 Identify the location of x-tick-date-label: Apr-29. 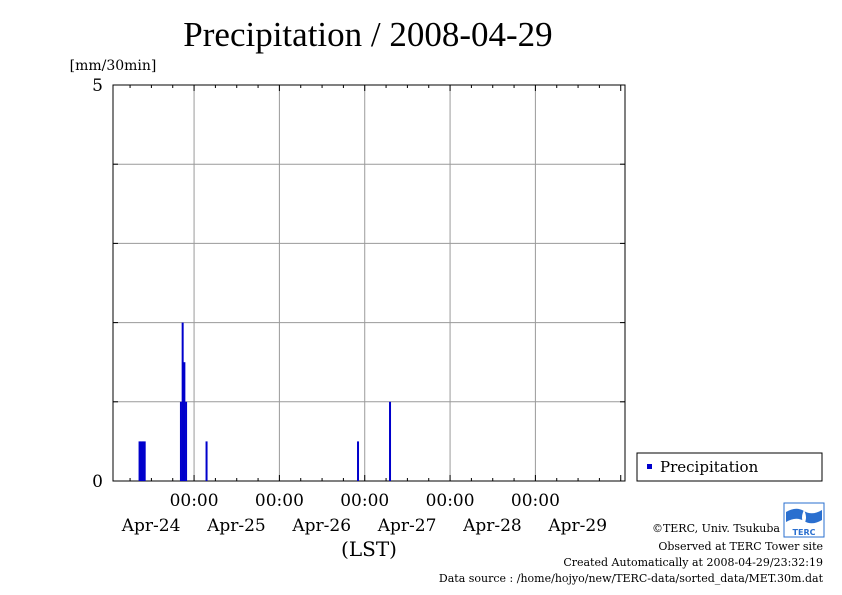
(577, 526).